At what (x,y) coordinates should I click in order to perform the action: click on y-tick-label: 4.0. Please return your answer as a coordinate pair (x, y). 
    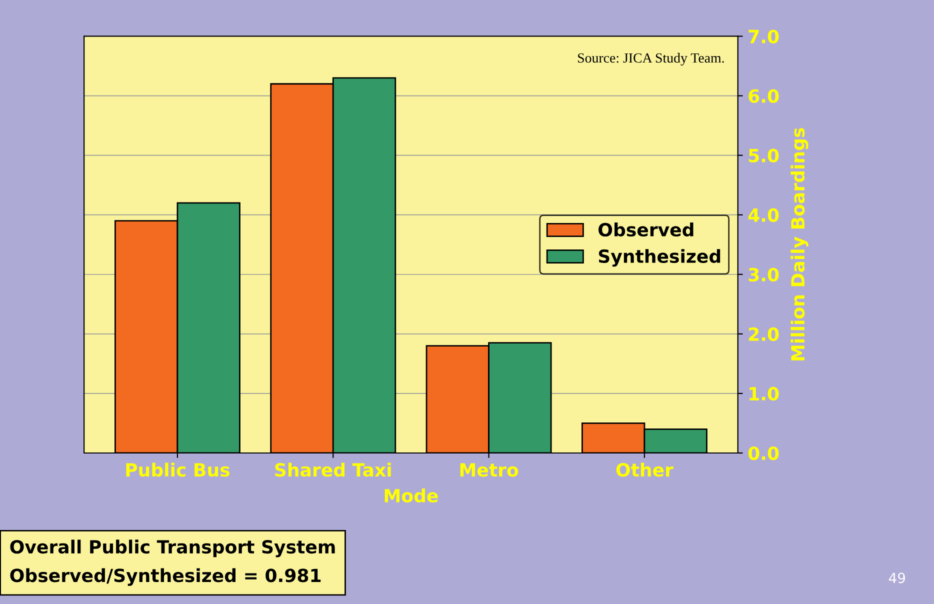
    Looking at the image, I should click on (763, 215).